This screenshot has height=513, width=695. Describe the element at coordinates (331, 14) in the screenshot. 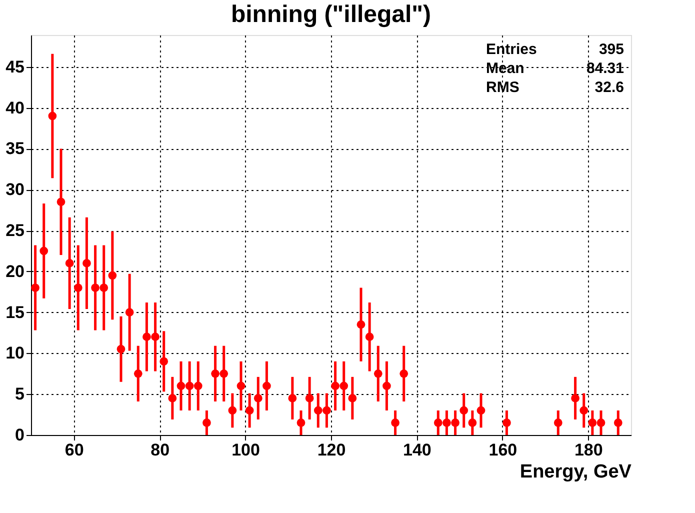

I see `chart-title: binning ("illegal")` at that location.